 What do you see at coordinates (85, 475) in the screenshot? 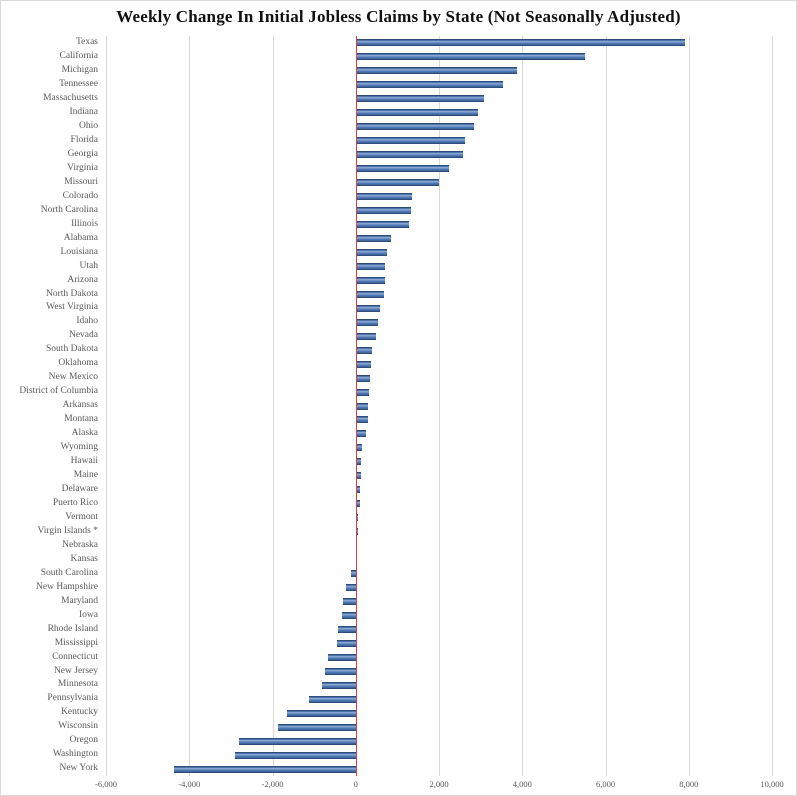
I see `y-axis-label: Maine` at bounding box center [85, 475].